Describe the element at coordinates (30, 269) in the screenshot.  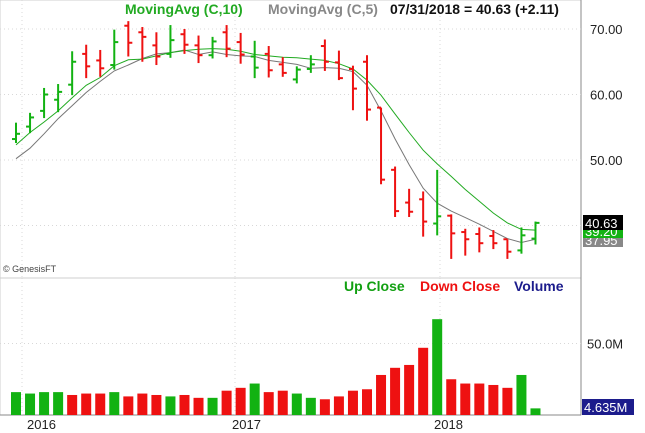
I see `credit-label: © GenesisFT` at that location.